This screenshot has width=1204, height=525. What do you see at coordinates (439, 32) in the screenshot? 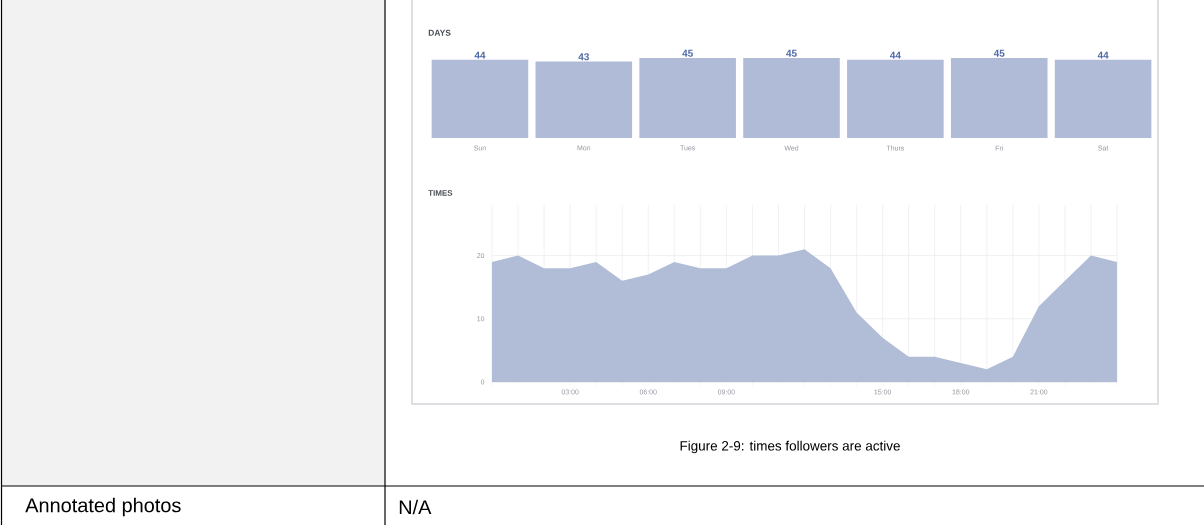
I see `chart-title: DAYS` at bounding box center [439, 32].